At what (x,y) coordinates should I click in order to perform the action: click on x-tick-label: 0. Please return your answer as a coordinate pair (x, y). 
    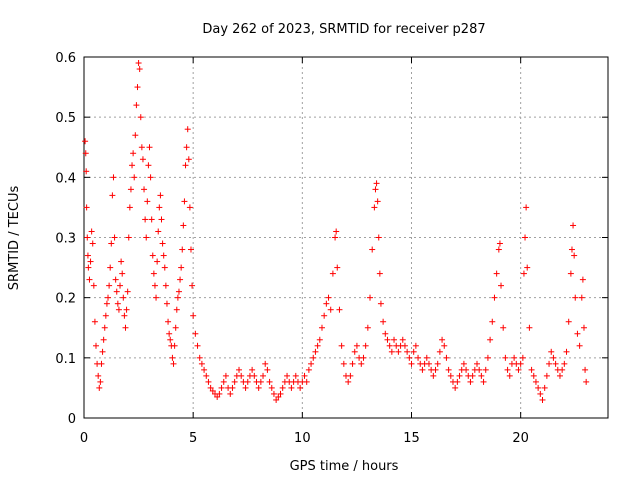
    Looking at the image, I should click on (84, 438).